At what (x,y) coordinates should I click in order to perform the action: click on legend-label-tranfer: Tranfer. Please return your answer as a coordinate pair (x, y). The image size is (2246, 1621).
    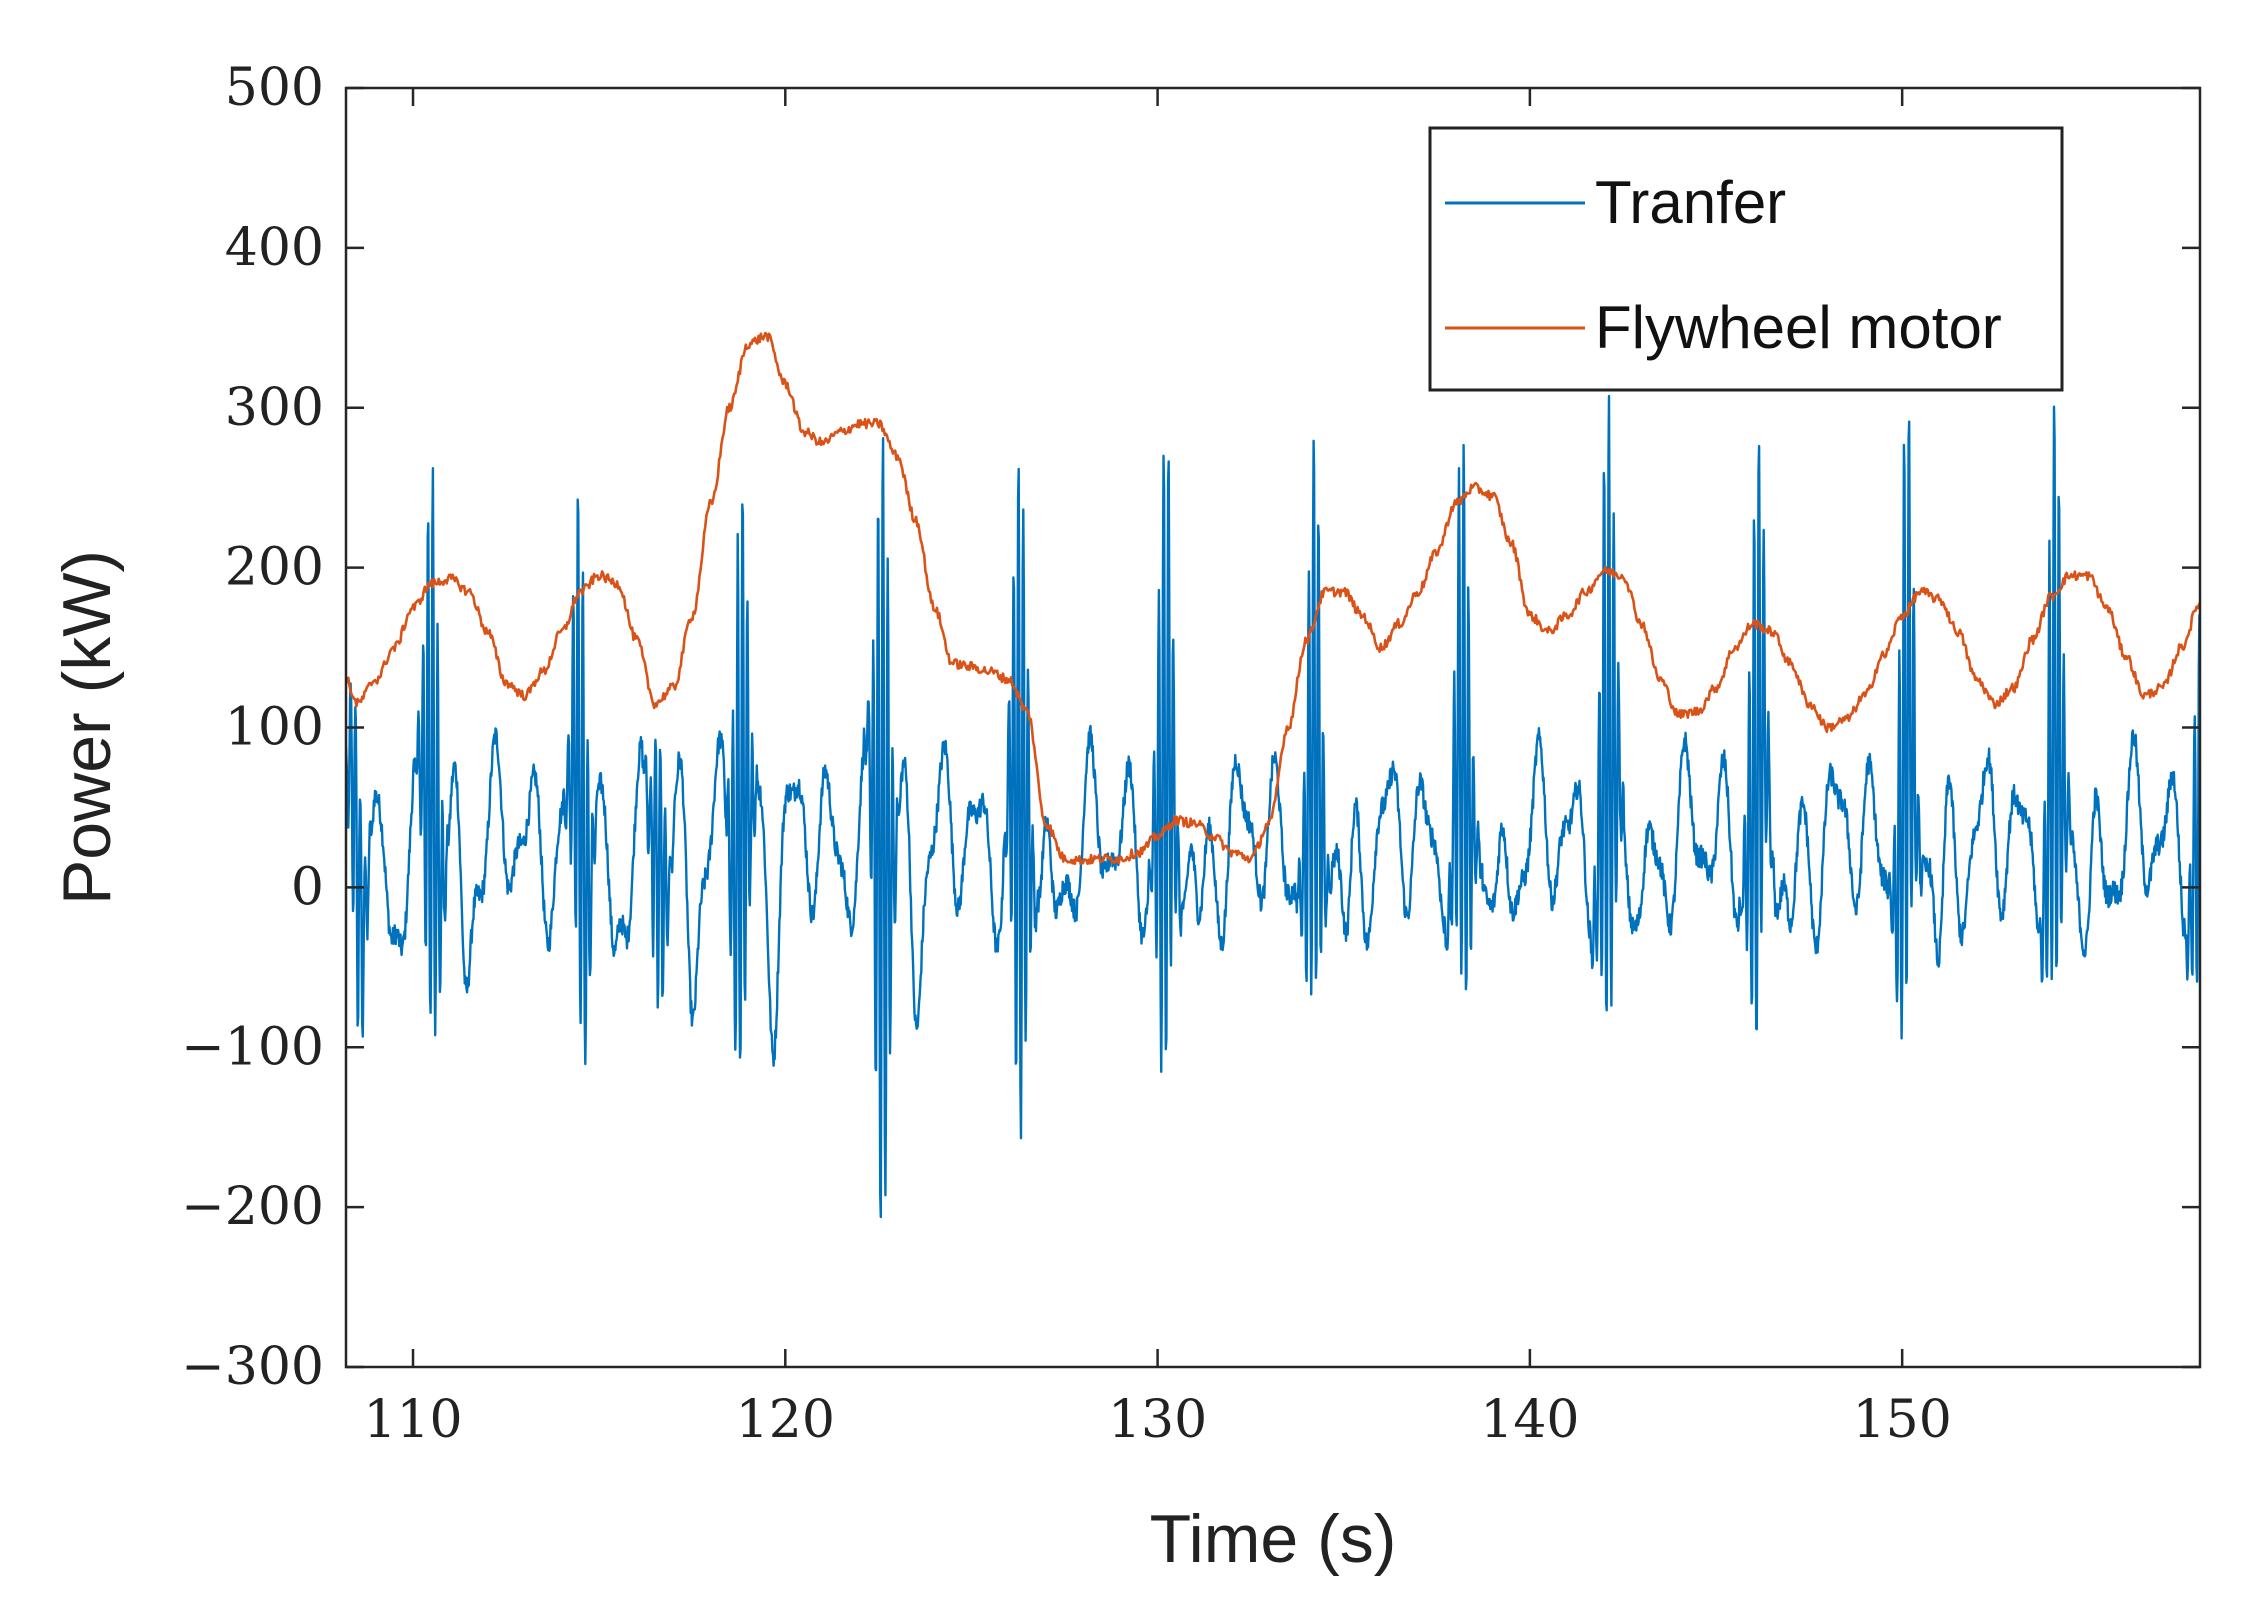
    Looking at the image, I should click on (1690, 202).